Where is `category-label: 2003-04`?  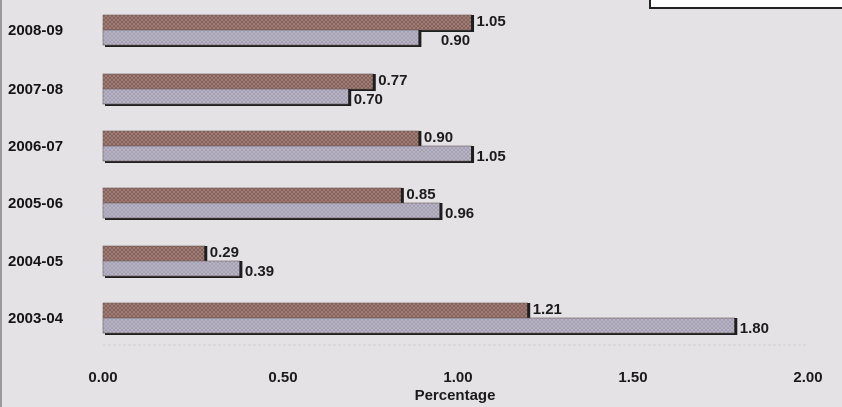
category-label: 2003-04 is located at coordinates (36, 318).